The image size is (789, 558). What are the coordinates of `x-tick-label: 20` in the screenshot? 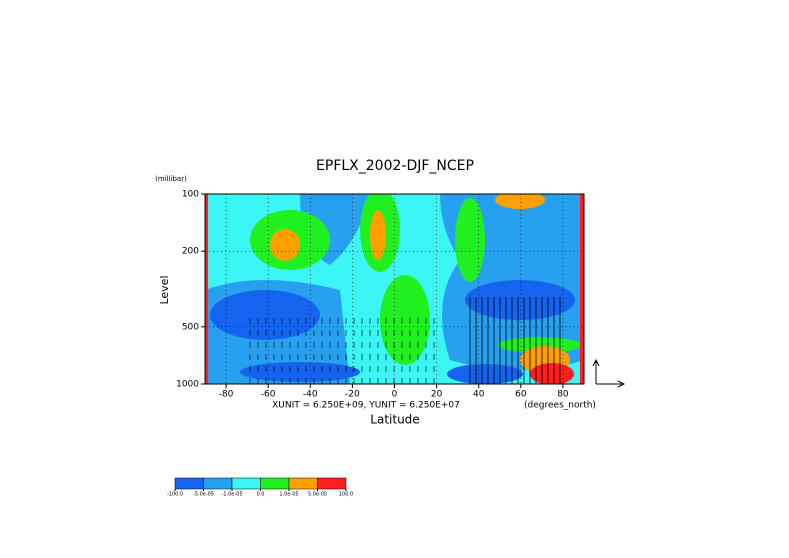 It's located at (437, 395).